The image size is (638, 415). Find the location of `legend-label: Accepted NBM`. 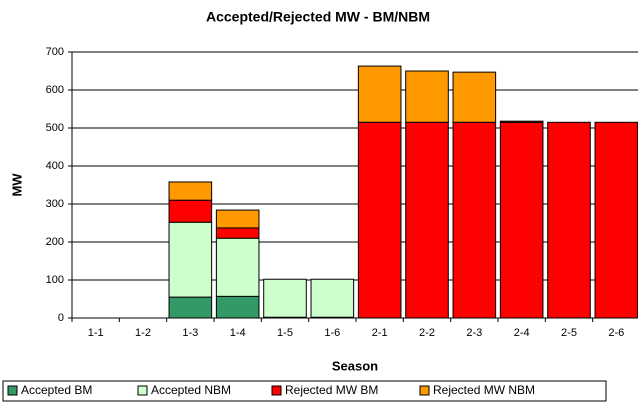

legend-label: Accepted NBM is located at coordinates (191, 390).